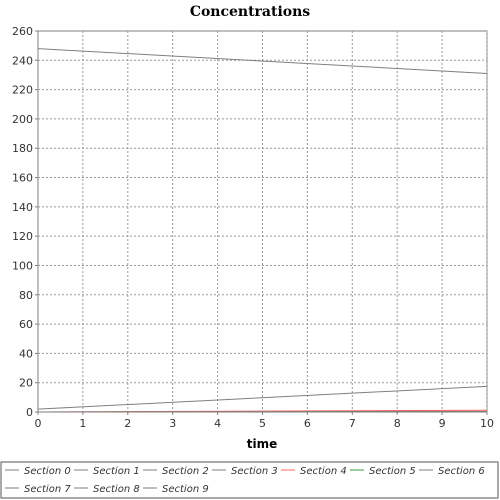  Describe the element at coordinates (116, 489) in the screenshot. I see `legend-label-section-8: Section 8` at that location.